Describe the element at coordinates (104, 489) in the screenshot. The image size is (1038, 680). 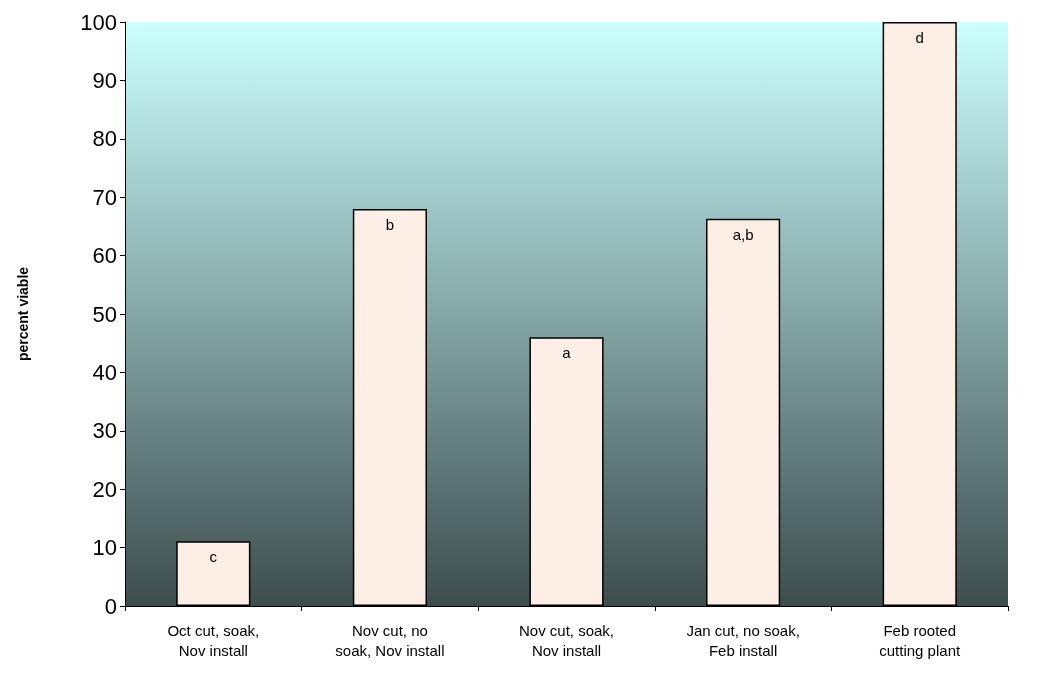
I see `y-tick-label: 20` at that location.